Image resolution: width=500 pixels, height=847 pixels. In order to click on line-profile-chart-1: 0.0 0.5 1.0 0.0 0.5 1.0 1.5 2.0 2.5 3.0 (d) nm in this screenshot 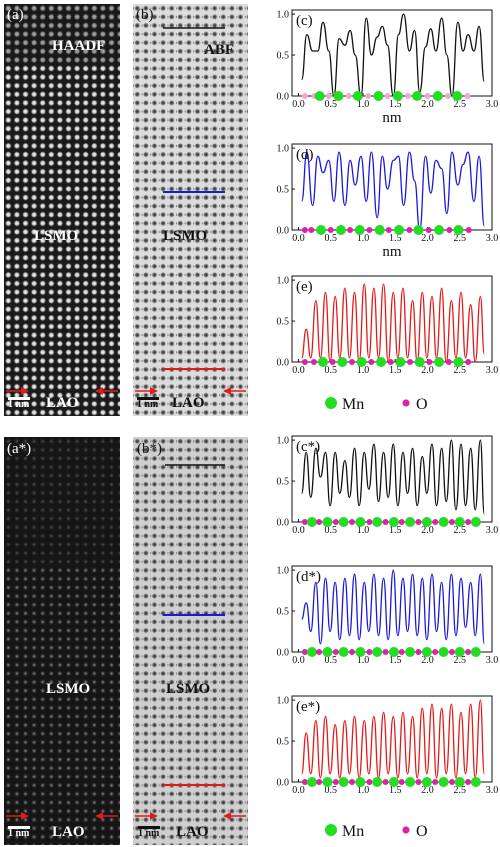, I will do `click(387, 201)`.